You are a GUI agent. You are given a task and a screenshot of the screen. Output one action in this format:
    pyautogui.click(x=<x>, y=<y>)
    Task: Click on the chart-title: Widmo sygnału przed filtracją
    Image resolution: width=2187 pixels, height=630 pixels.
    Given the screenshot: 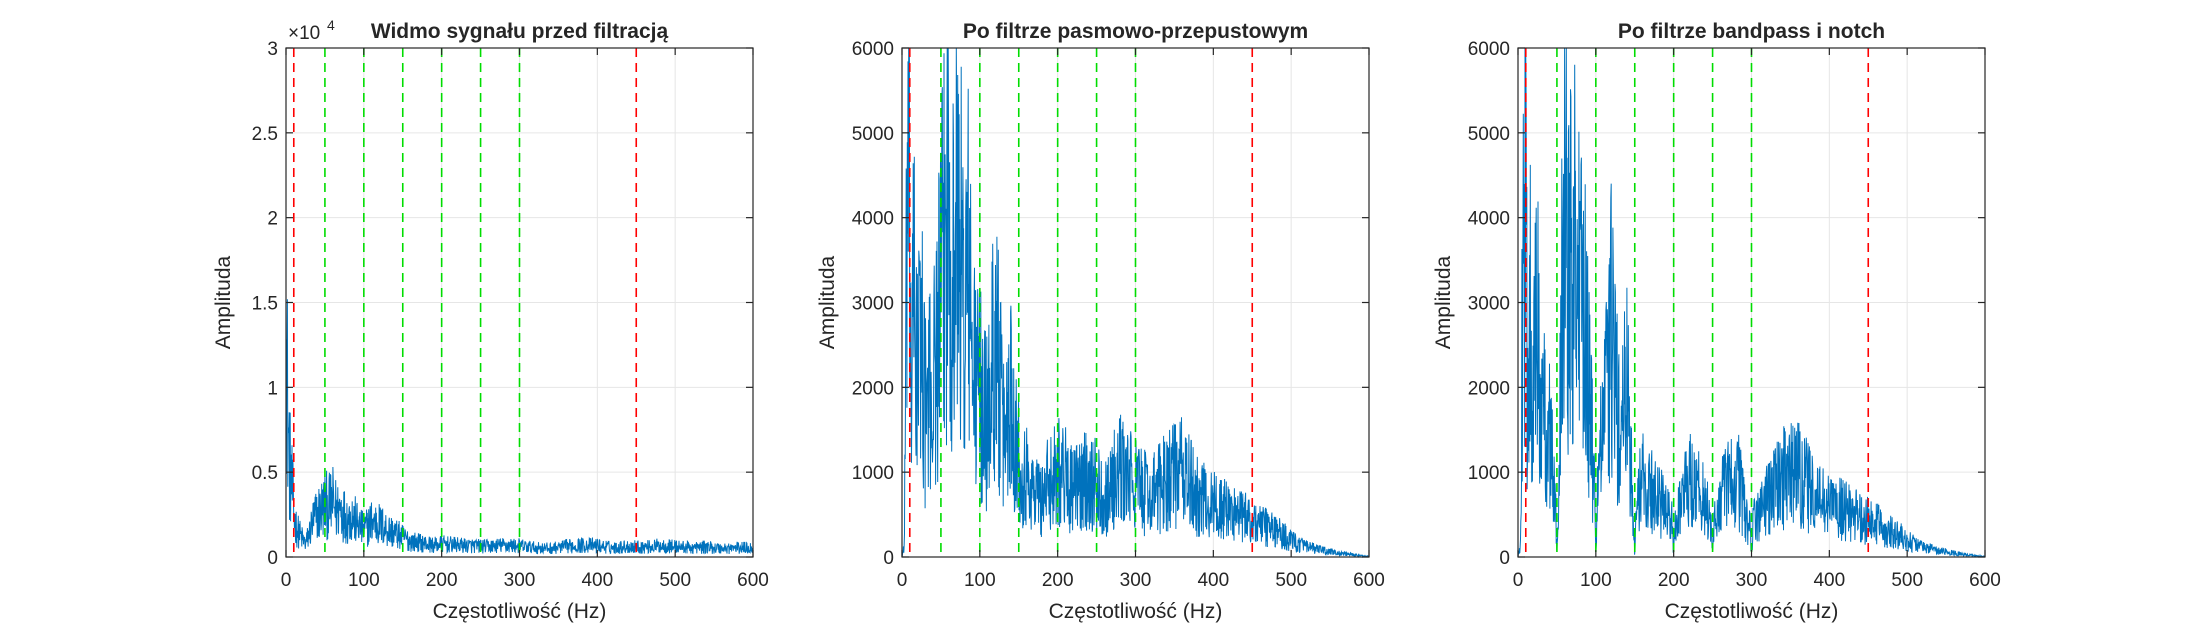 What is the action you would take?
    pyautogui.click(x=520, y=31)
    